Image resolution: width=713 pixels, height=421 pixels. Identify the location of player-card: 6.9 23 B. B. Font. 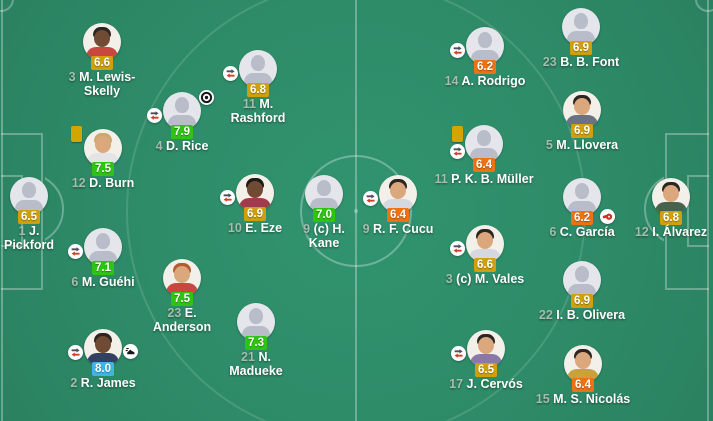
(581, 38).